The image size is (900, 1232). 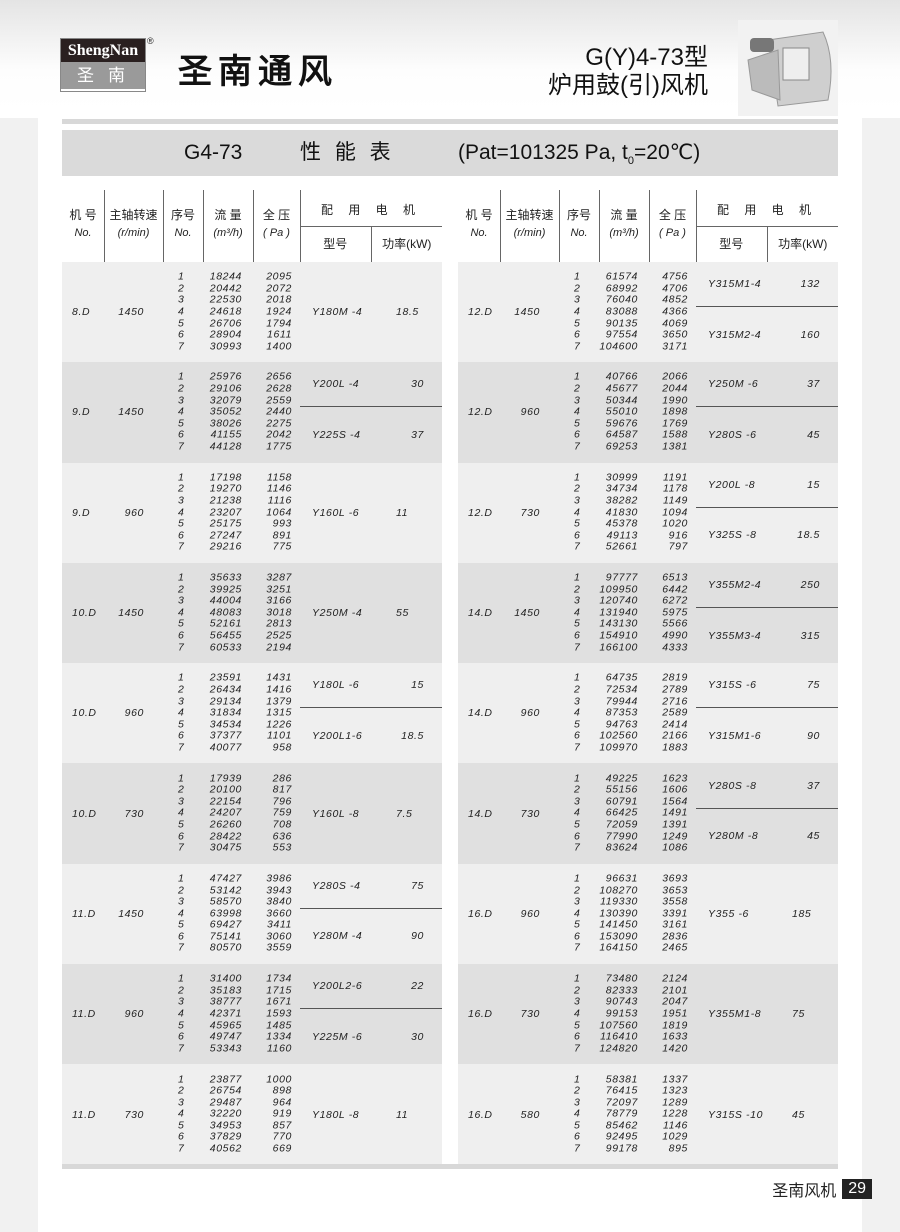 What do you see at coordinates (621, 511) in the screenshot?
I see `flow-value: 41830` at bounding box center [621, 511].